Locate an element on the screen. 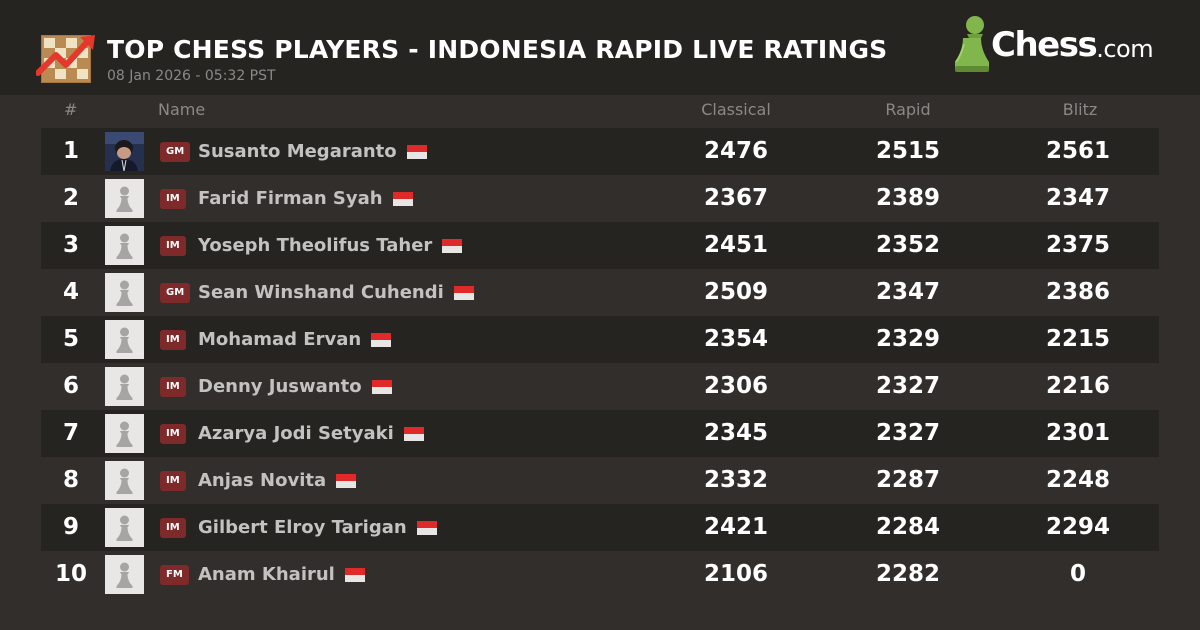 The width and height of the screenshot is (1200, 630). chess-com-logo: Chess .com is located at coordinates (1062, 45).